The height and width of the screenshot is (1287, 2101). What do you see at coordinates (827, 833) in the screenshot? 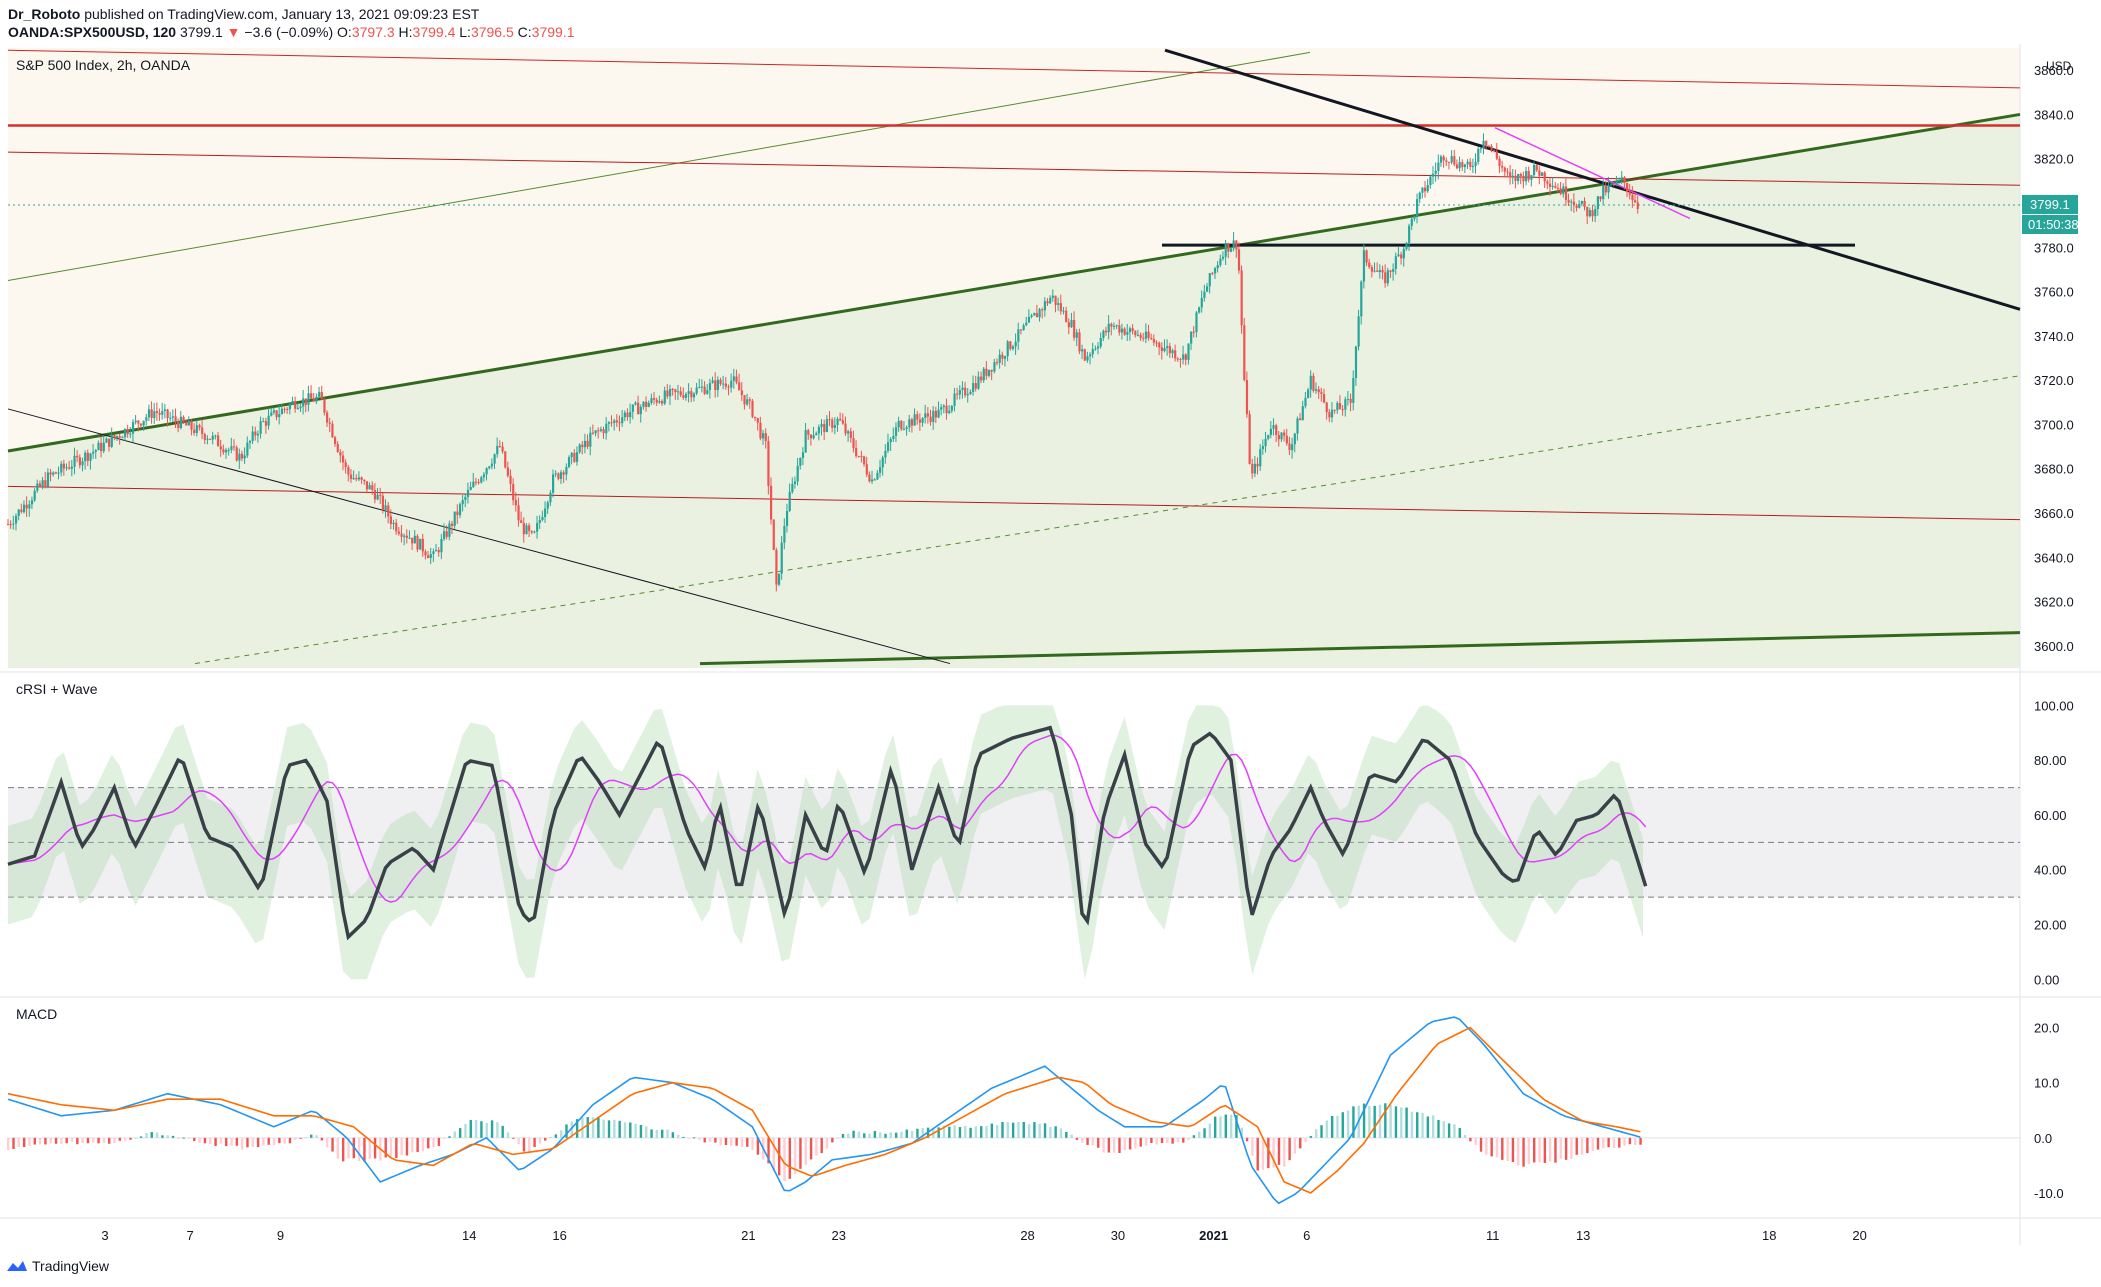
I see `crsi-line` at bounding box center [827, 833].